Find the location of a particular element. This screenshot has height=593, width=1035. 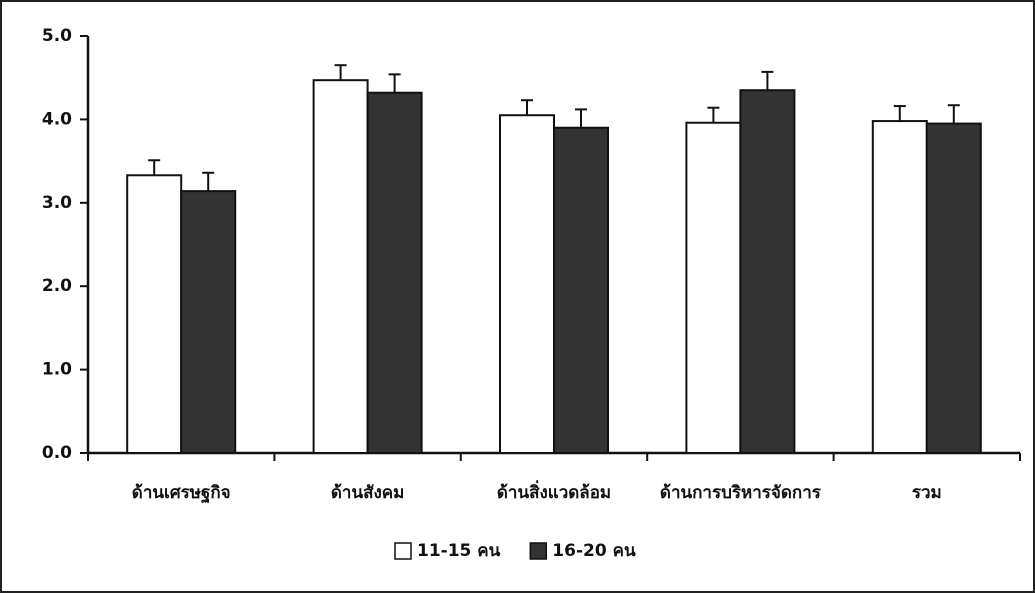

legend-label: 16-20 คน is located at coordinates (594, 551).